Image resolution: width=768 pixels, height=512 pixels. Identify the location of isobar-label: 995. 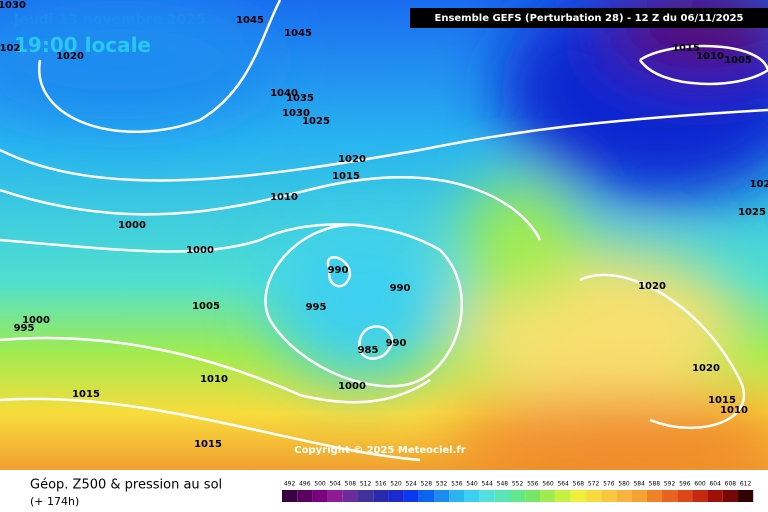
(316, 307).